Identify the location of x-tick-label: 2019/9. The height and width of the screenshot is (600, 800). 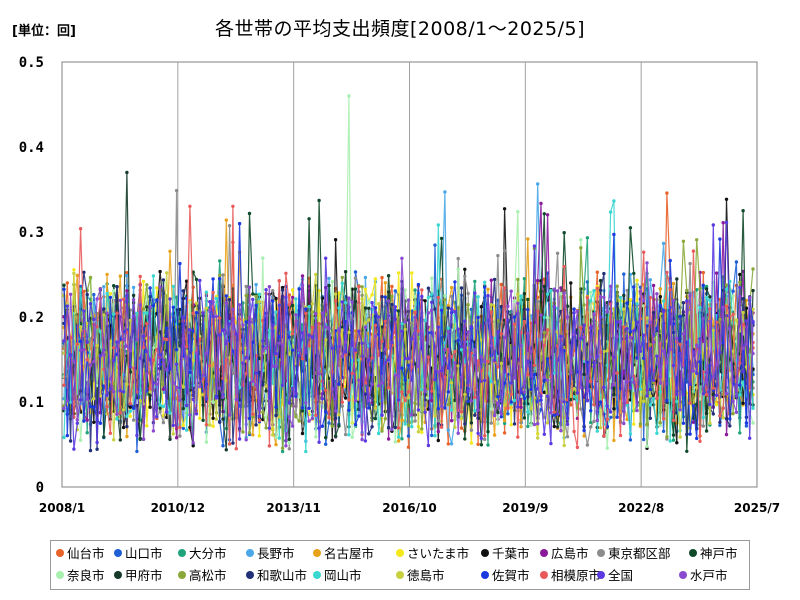
(525, 508).